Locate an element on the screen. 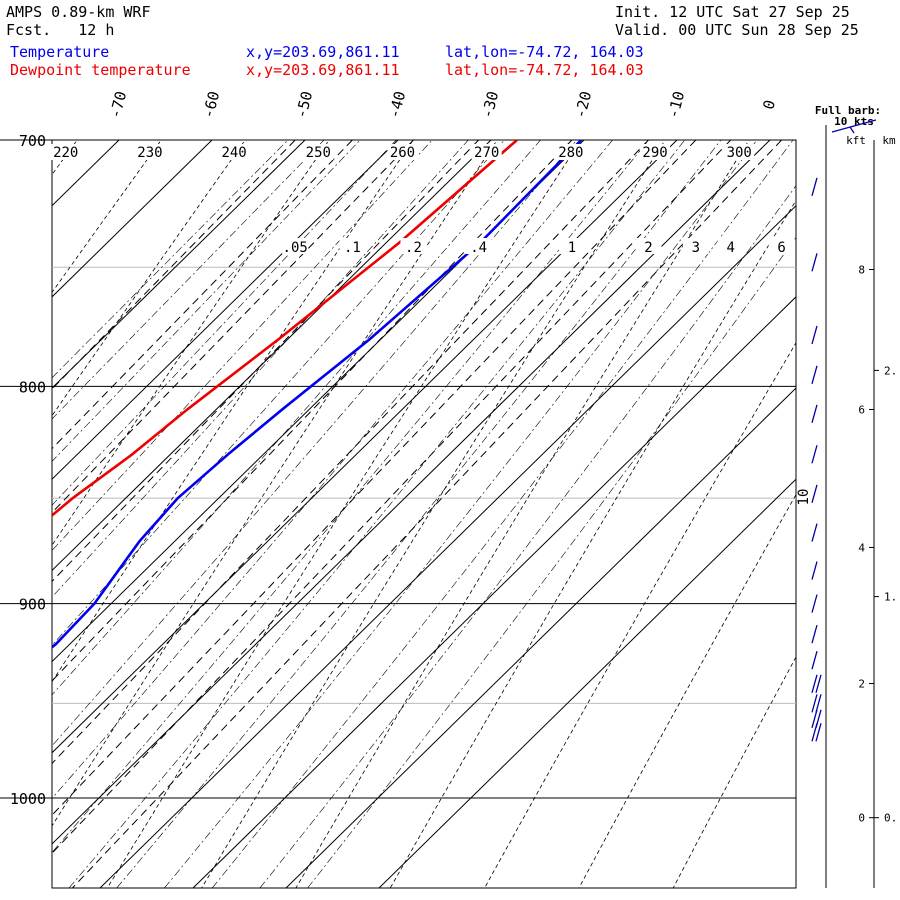 This screenshot has width=900, height=900. barb-legend-flag is located at coordinates (852, 130).